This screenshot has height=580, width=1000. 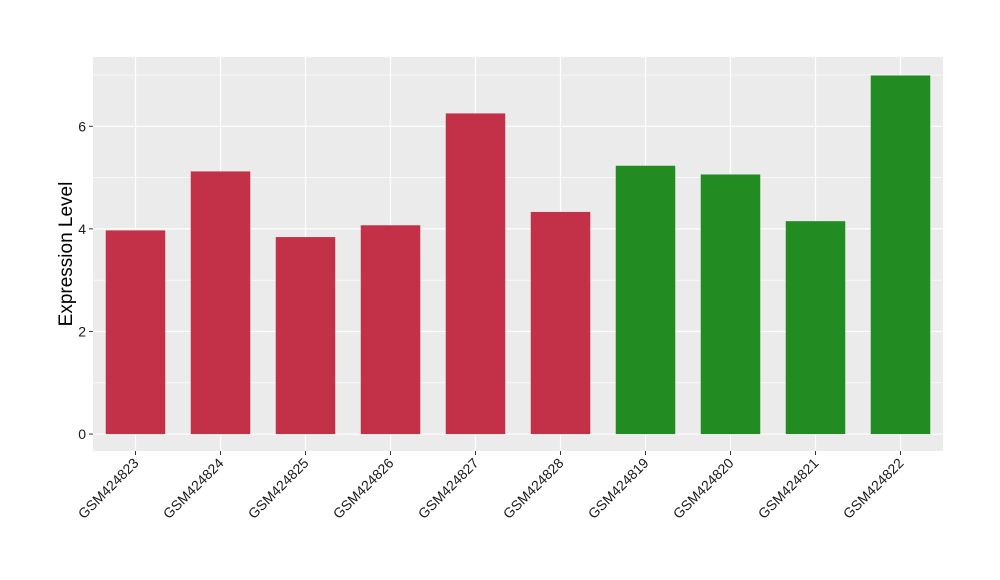 I want to click on bar-GSM424820, so click(x=730, y=304).